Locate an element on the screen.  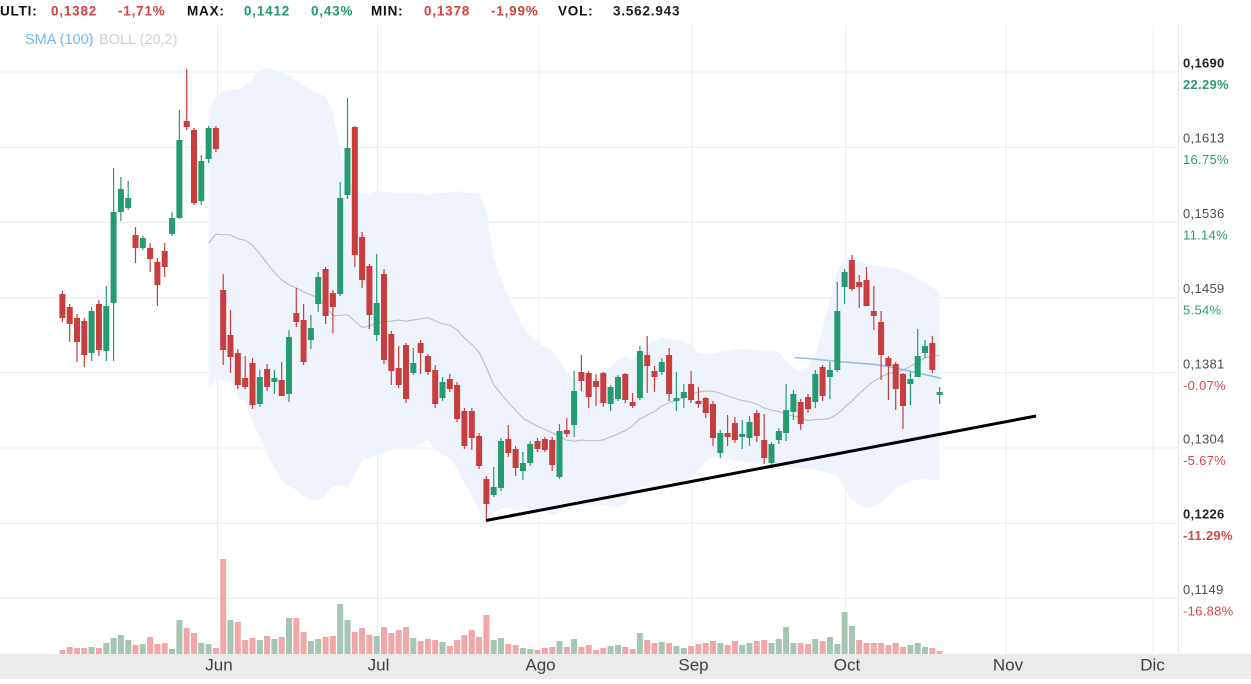
svg-text: 0,1226 is located at coordinates (1204, 514).